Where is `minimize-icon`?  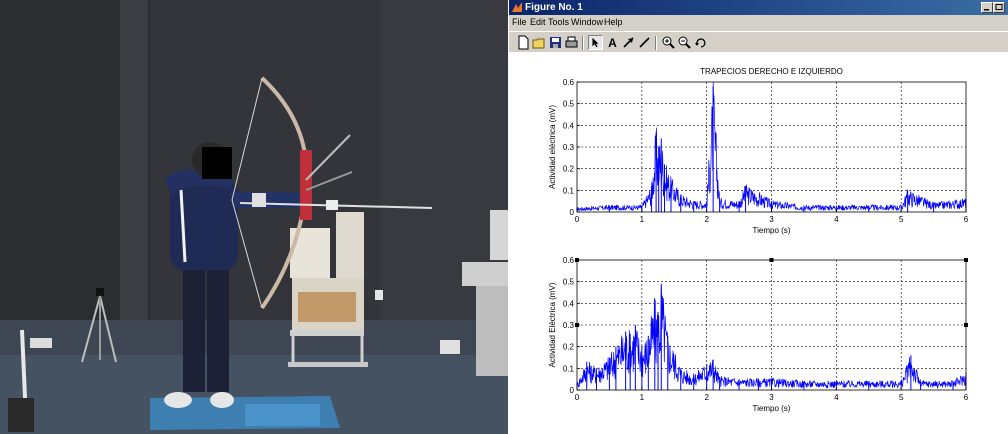
minimize-icon is located at coordinates (986, 10).